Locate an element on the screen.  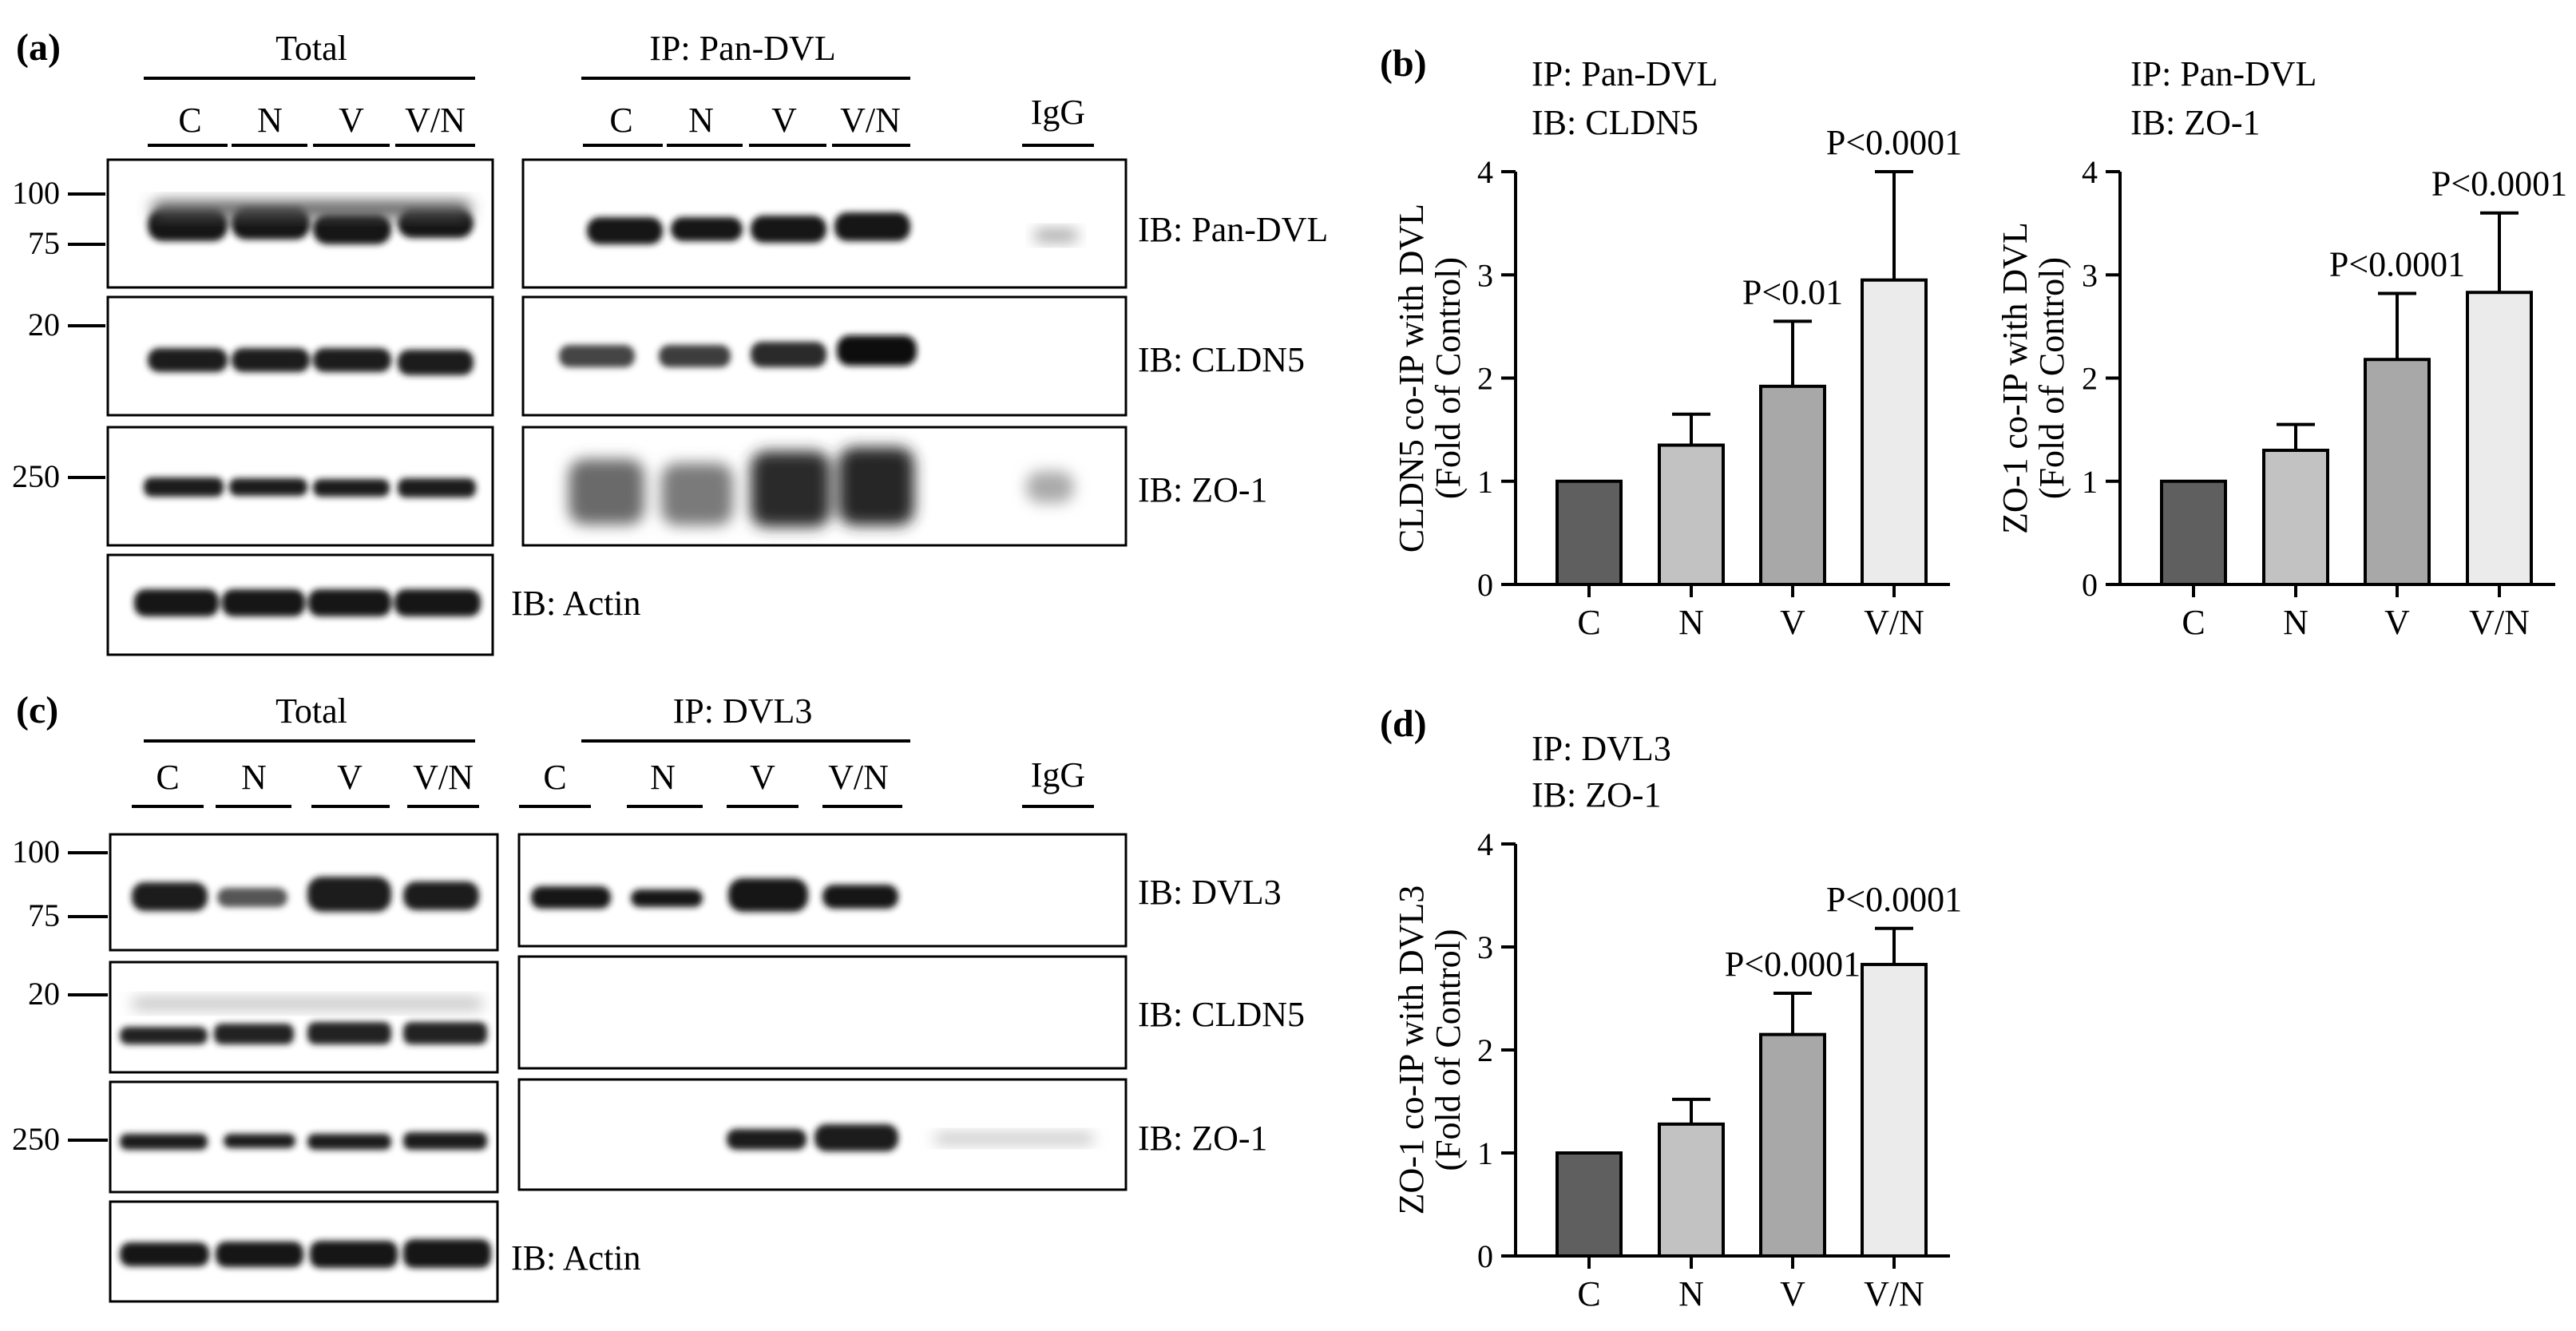
blot-total-cldn5 is located at coordinates (304, 1017).